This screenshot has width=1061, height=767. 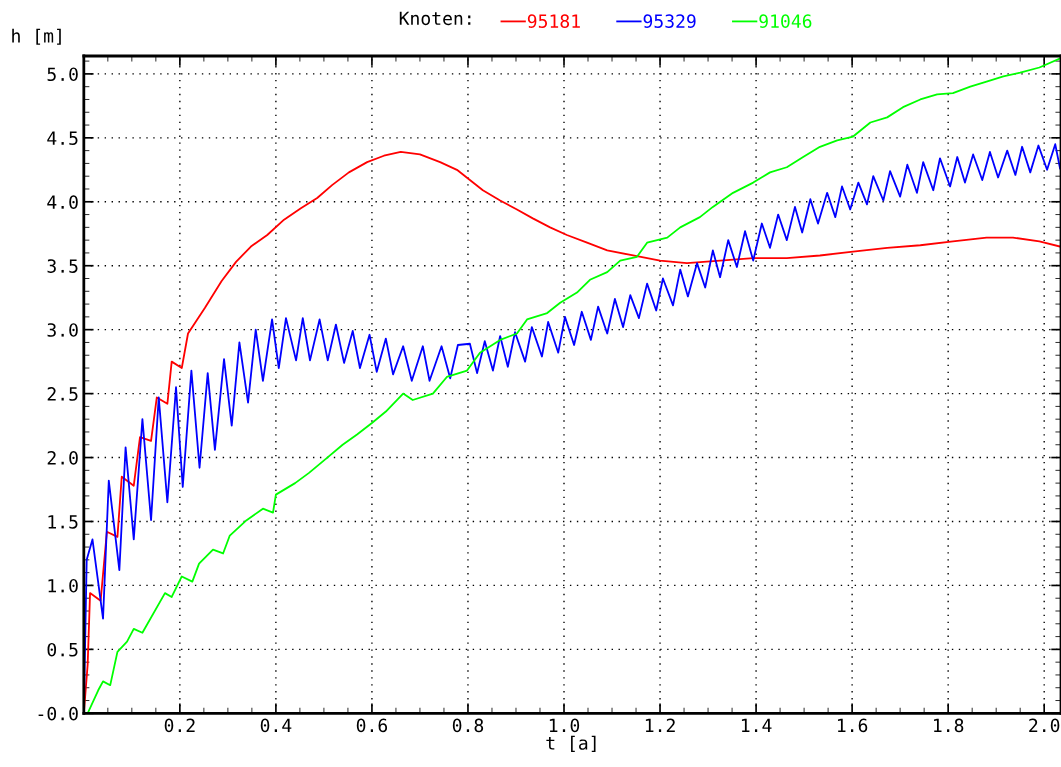 I want to click on legend-label: 95181, so click(x=553, y=21).